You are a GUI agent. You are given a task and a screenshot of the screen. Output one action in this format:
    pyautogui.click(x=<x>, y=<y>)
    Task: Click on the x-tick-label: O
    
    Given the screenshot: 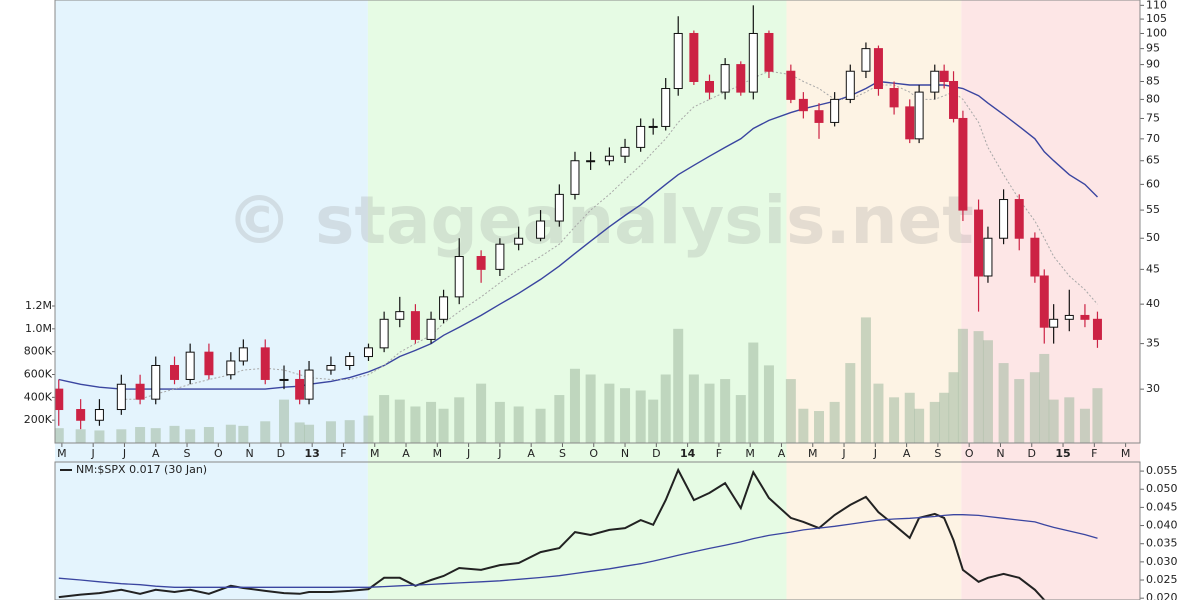 What is the action you would take?
    pyautogui.click(x=218, y=453)
    